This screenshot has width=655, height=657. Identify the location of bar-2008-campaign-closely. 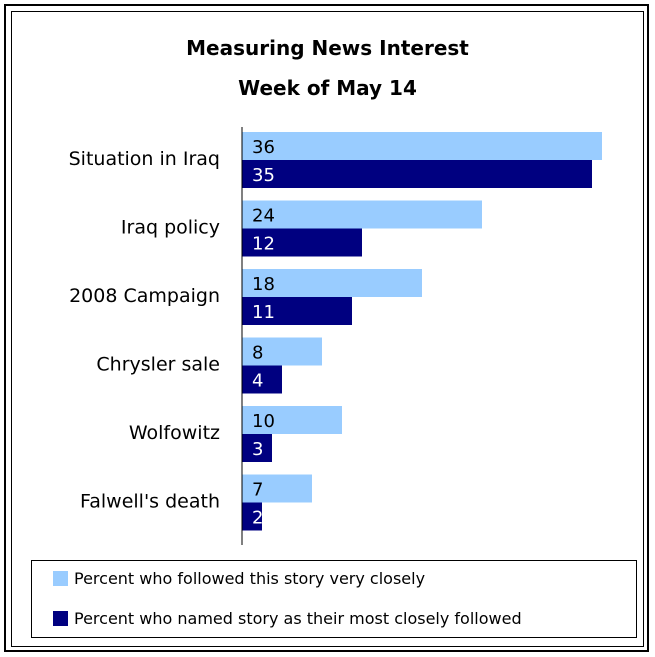
(332, 283).